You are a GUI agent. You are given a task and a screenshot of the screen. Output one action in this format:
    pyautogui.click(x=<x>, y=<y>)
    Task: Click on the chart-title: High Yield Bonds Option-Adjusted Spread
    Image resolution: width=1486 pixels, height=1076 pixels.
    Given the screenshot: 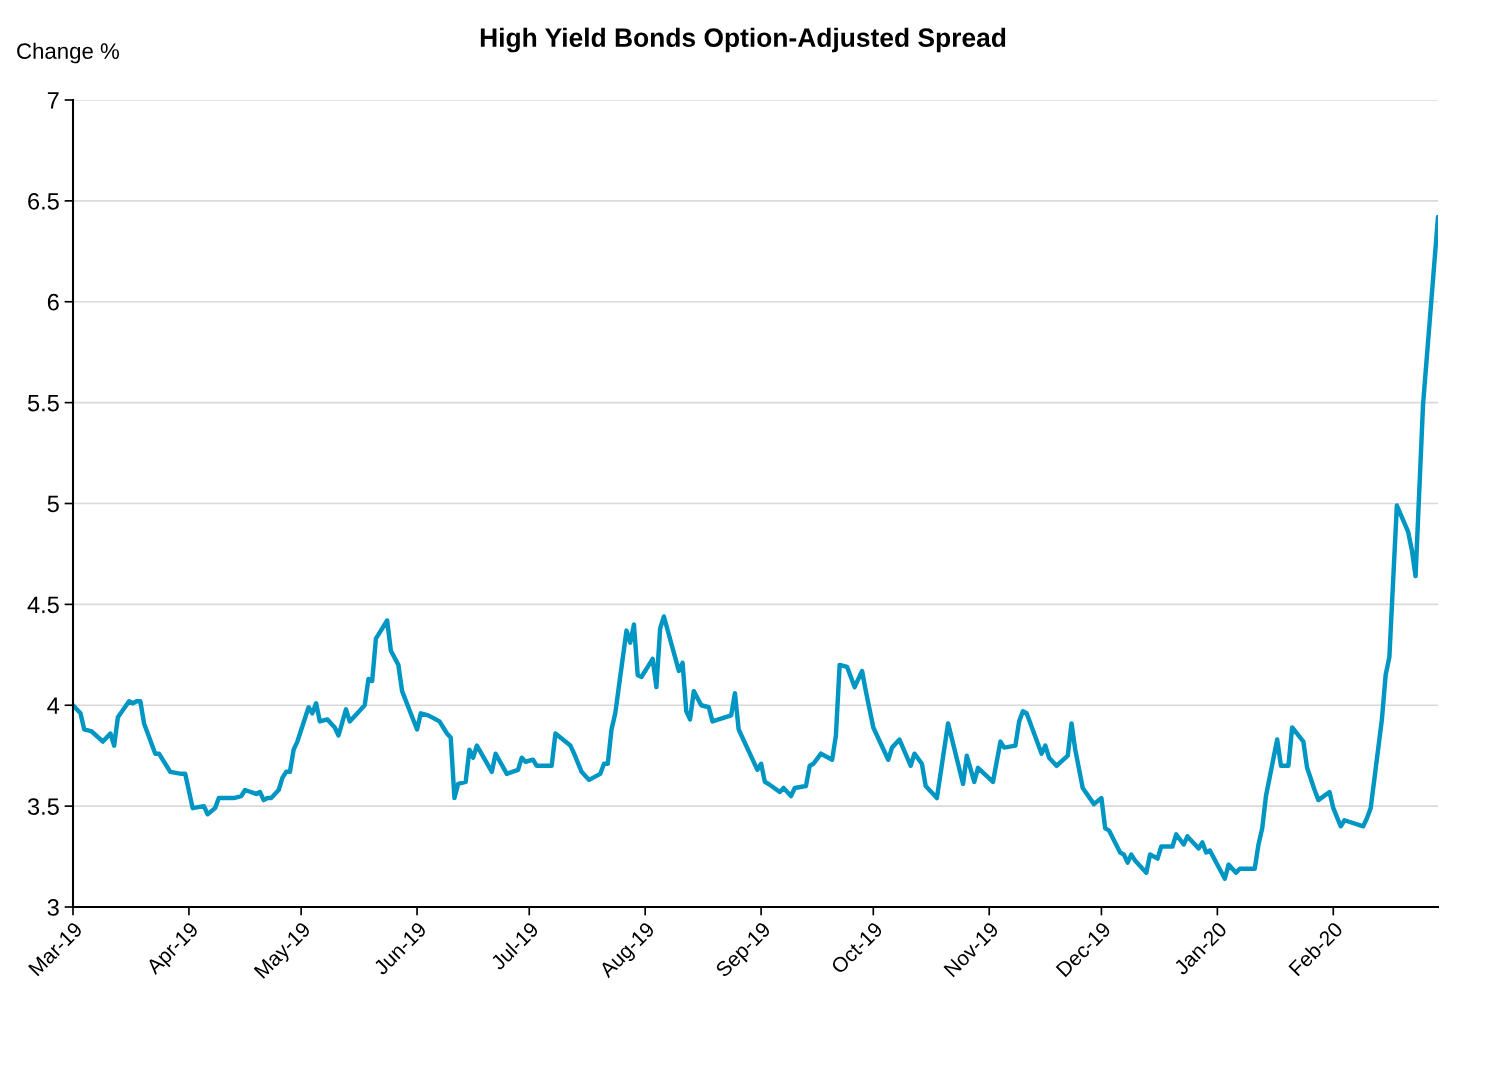 What is the action you would take?
    pyautogui.click(x=743, y=40)
    